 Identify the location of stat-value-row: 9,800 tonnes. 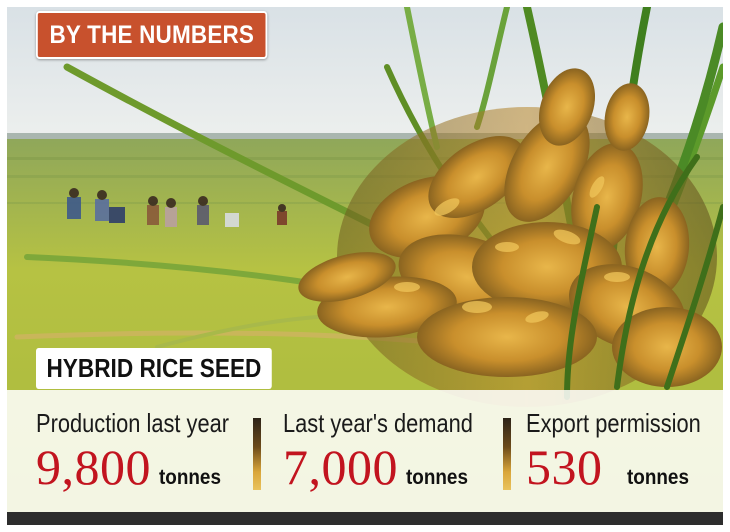
(132, 467).